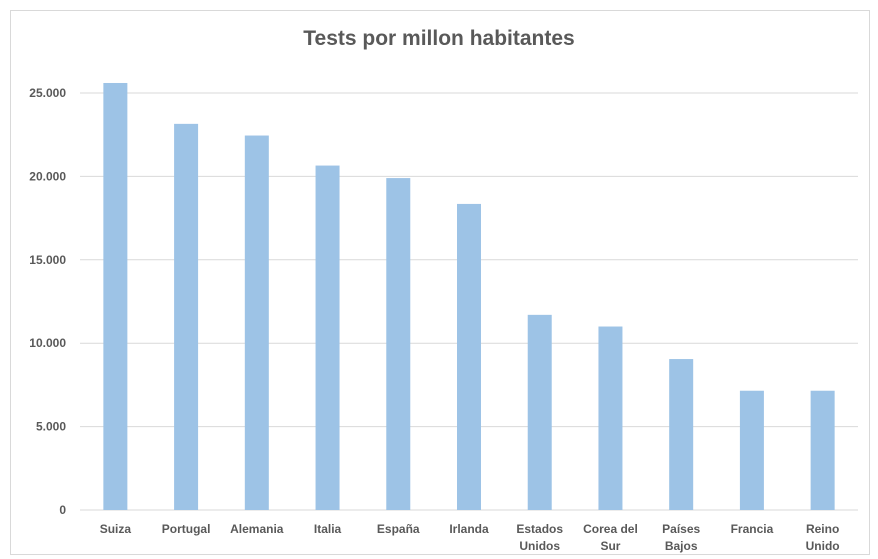  I want to click on x-category-label: Corea del Sur, so click(610, 537).